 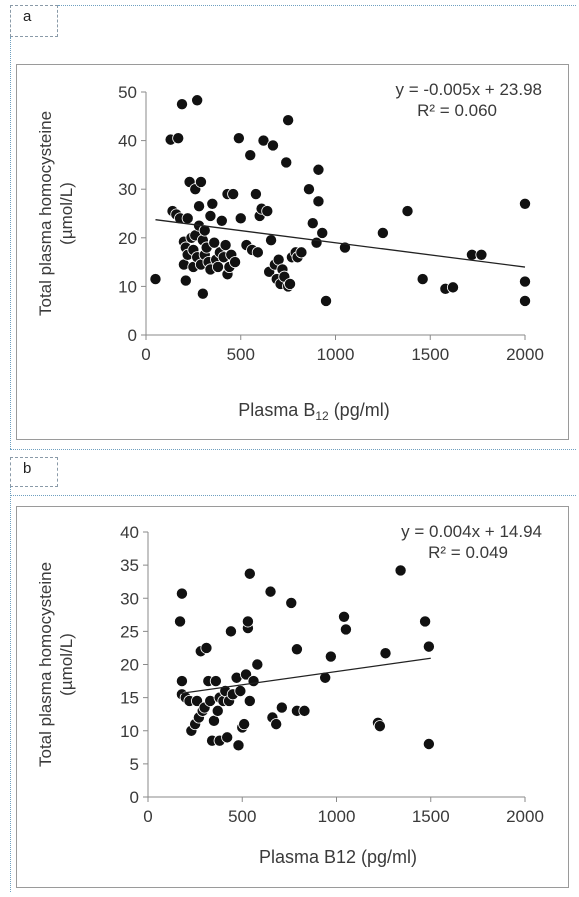 I want to click on y-axis-label-line2: (µmol/L), so click(x=66, y=664).